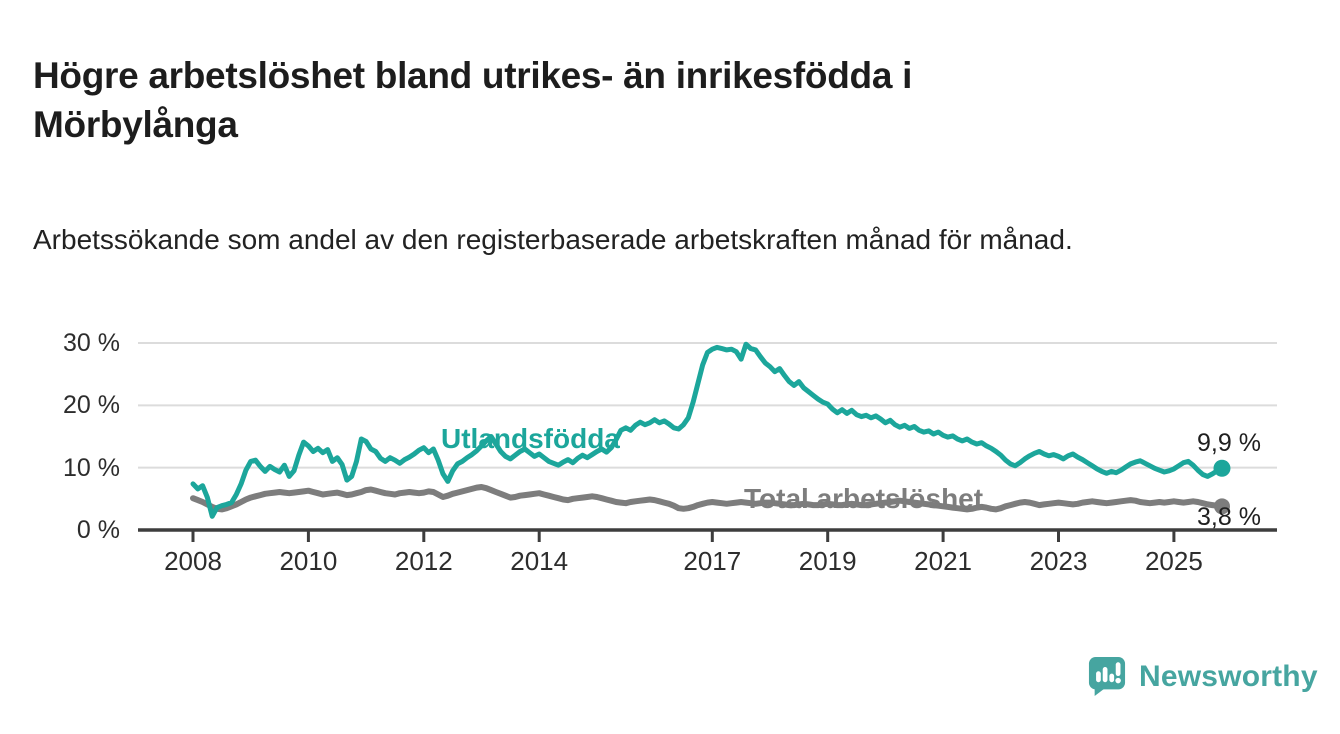  Describe the element at coordinates (91, 467) in the screenshot. I see `y-axis-tick-label: 10 %` at that location.